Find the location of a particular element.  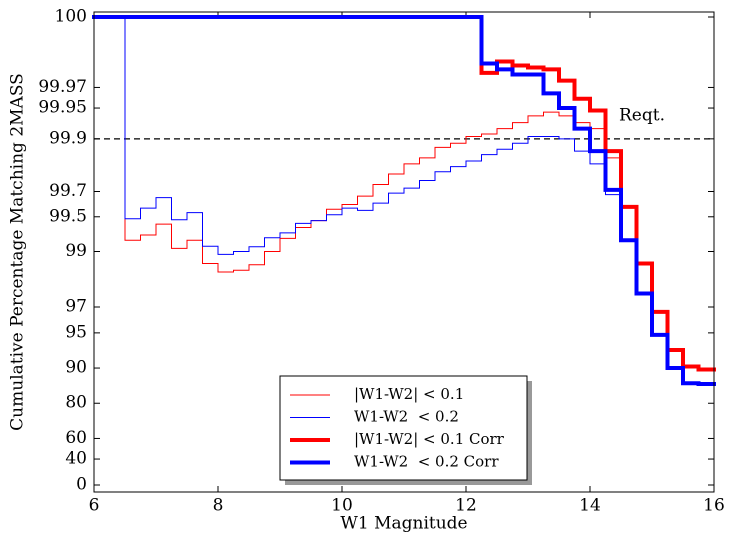

x-axis-label: W1 Magnitude is located at coordinates (403, 524).